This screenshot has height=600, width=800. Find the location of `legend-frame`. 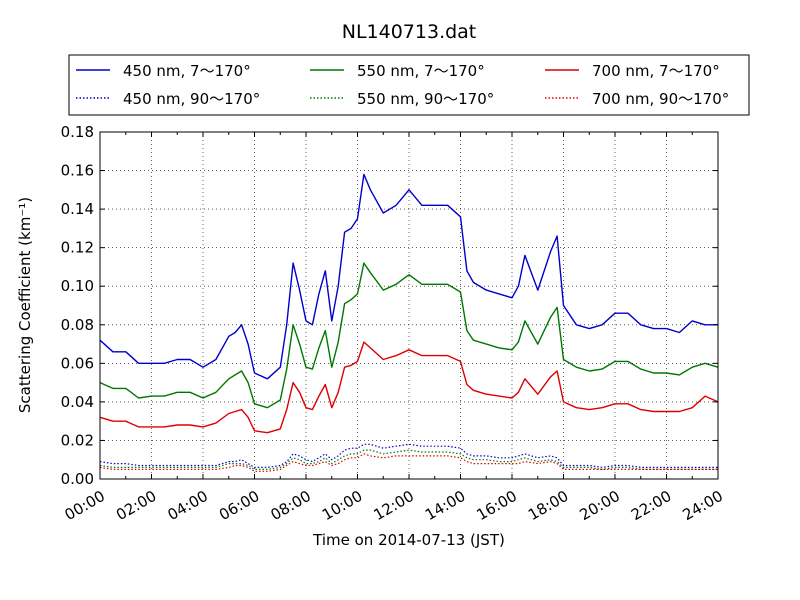

legend-frame is located at coordinates (409, 85).